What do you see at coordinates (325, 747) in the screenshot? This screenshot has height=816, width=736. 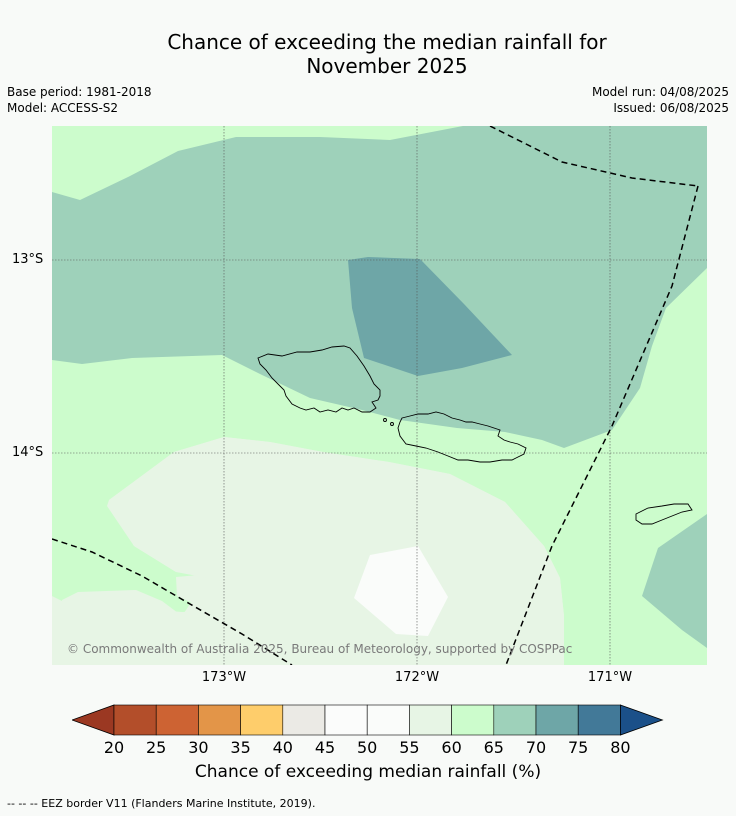 I see `colorbar-tick-label: 45` at bounding box center [325, 747].